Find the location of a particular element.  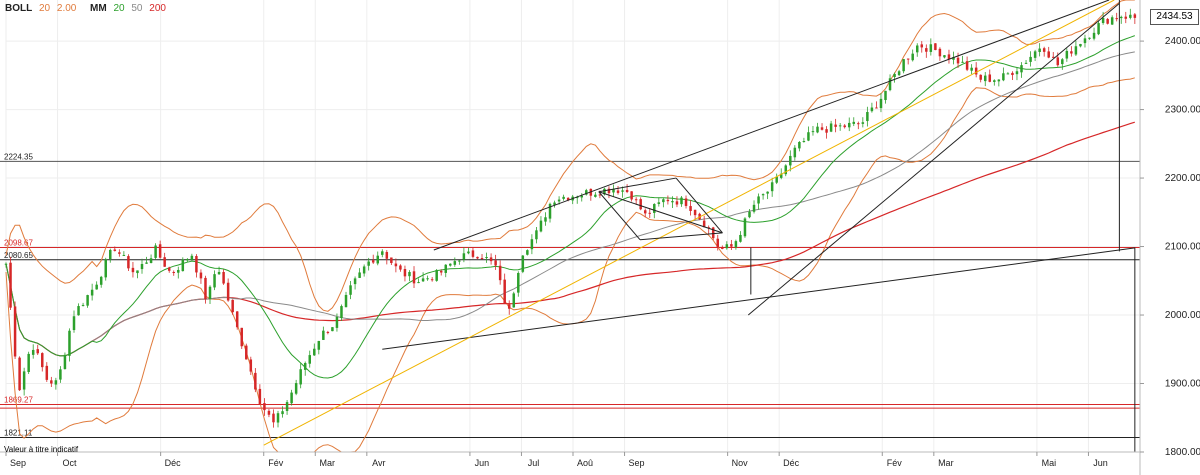

x-tick-label: Sep is located at coordinates (18, 463).